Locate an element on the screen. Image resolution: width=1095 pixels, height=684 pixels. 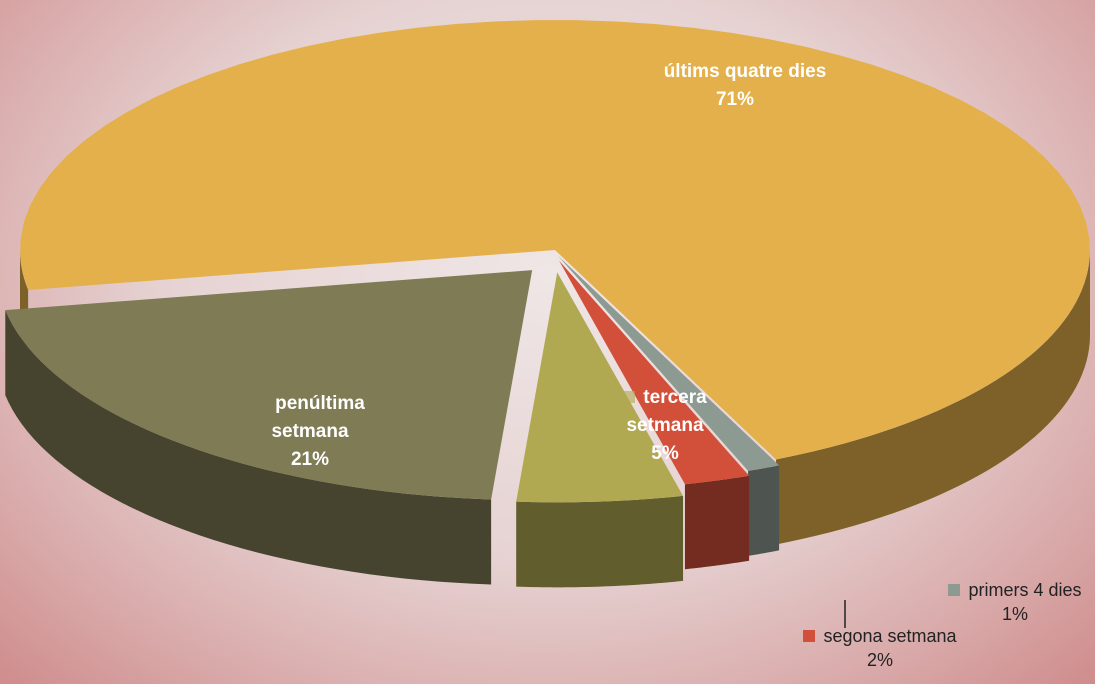
data-label-box: primers 4 dies 1% is located at coordinates (1010, 602).